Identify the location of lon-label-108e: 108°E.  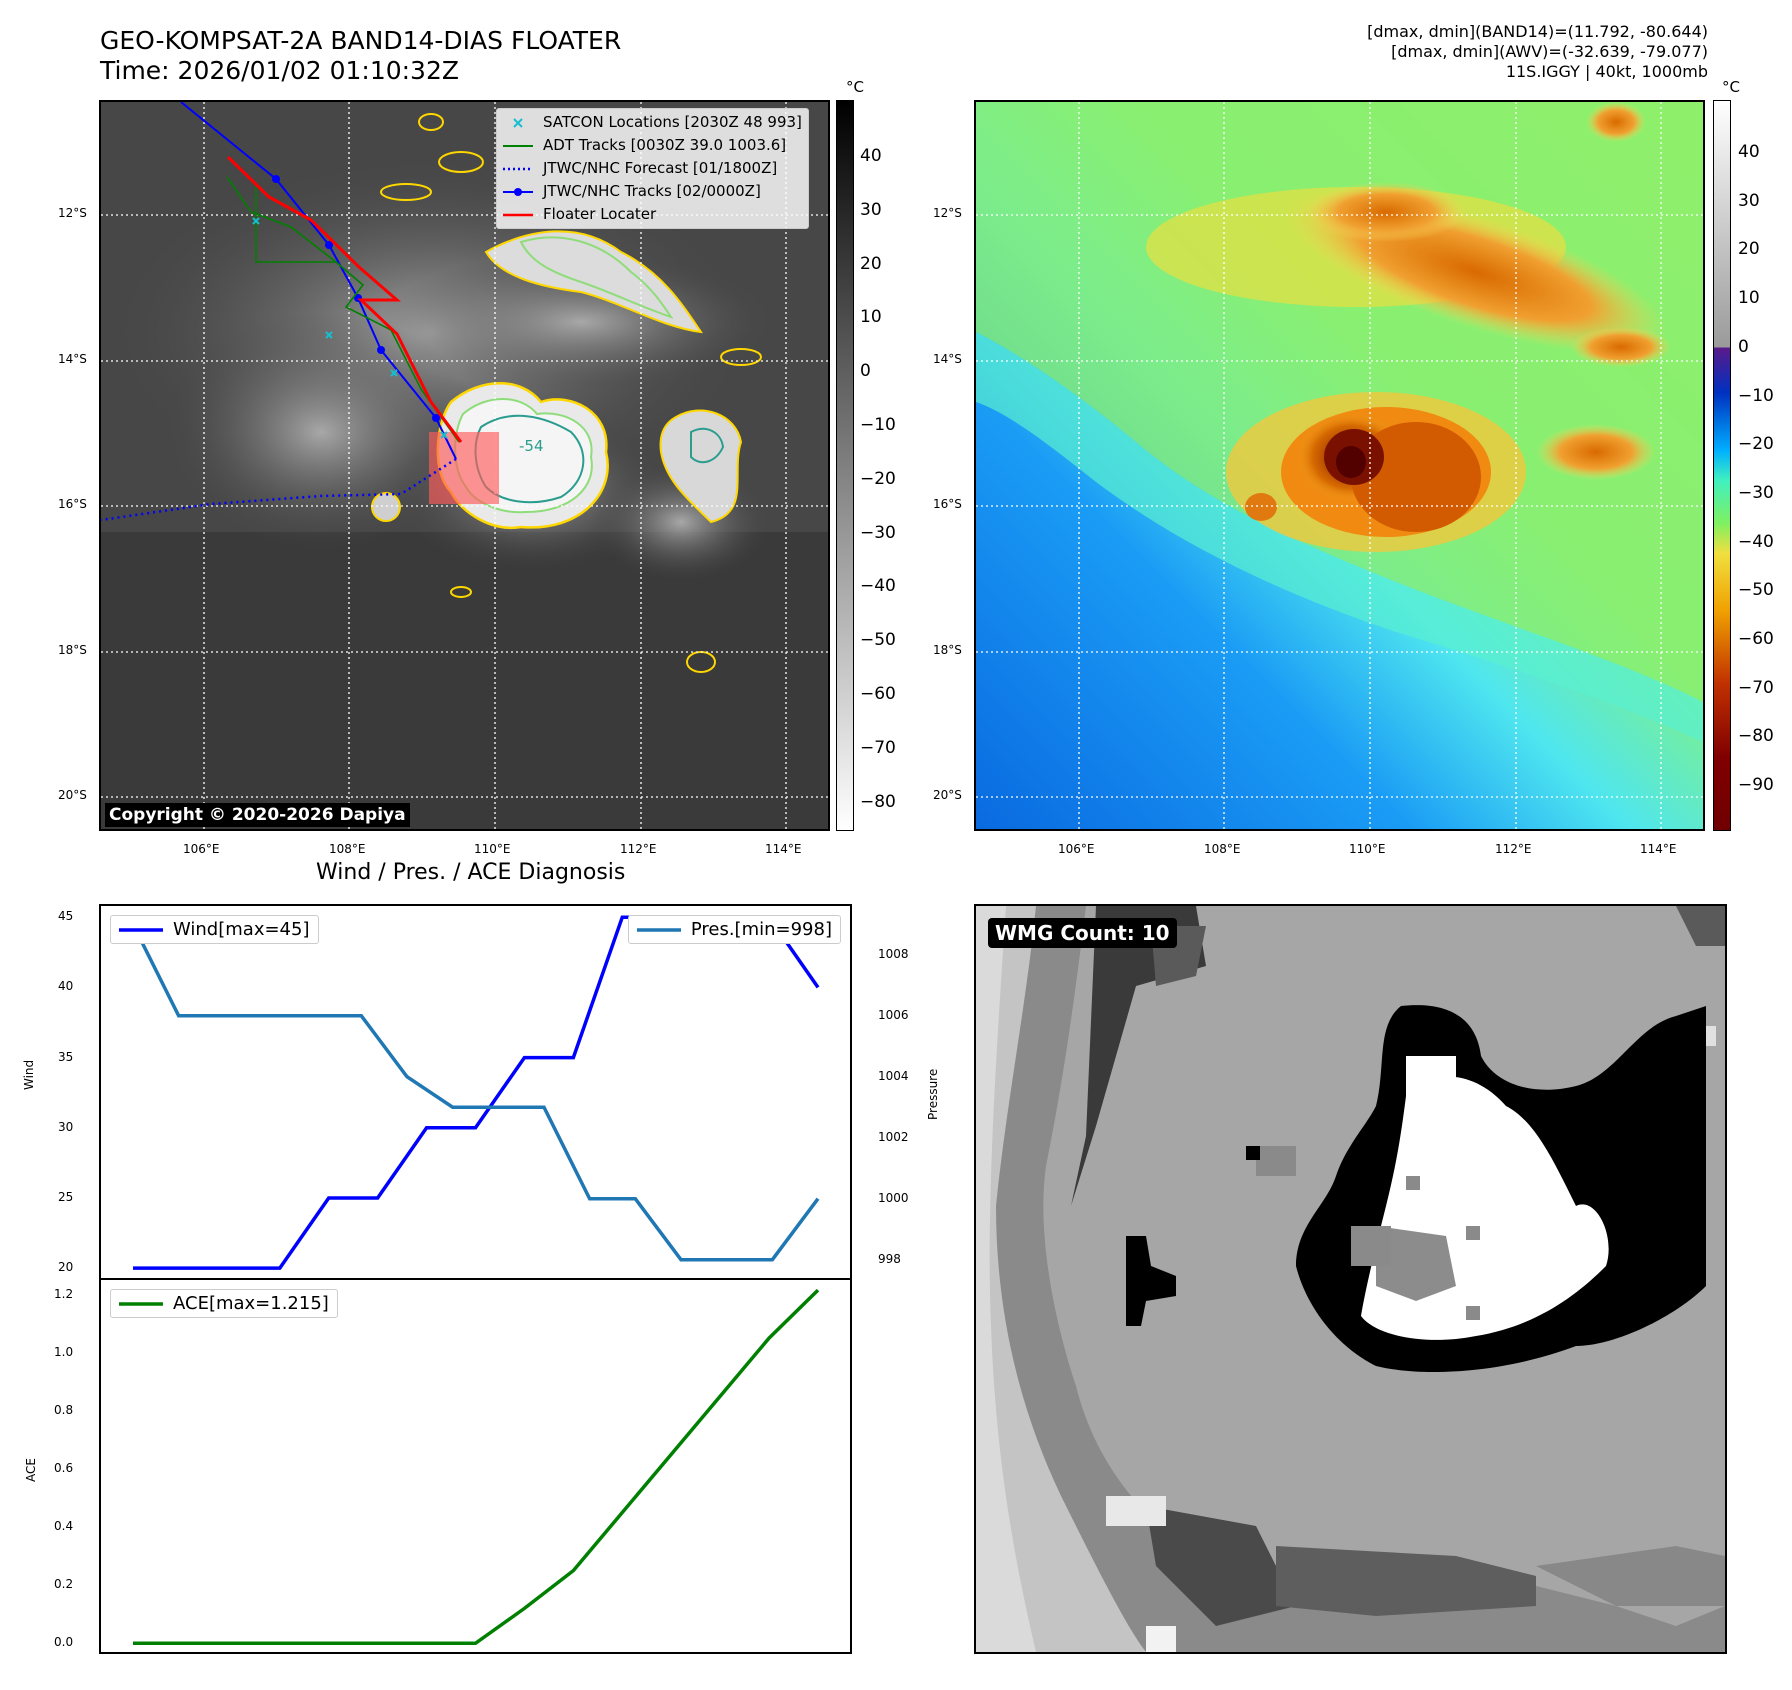
(347, 849).